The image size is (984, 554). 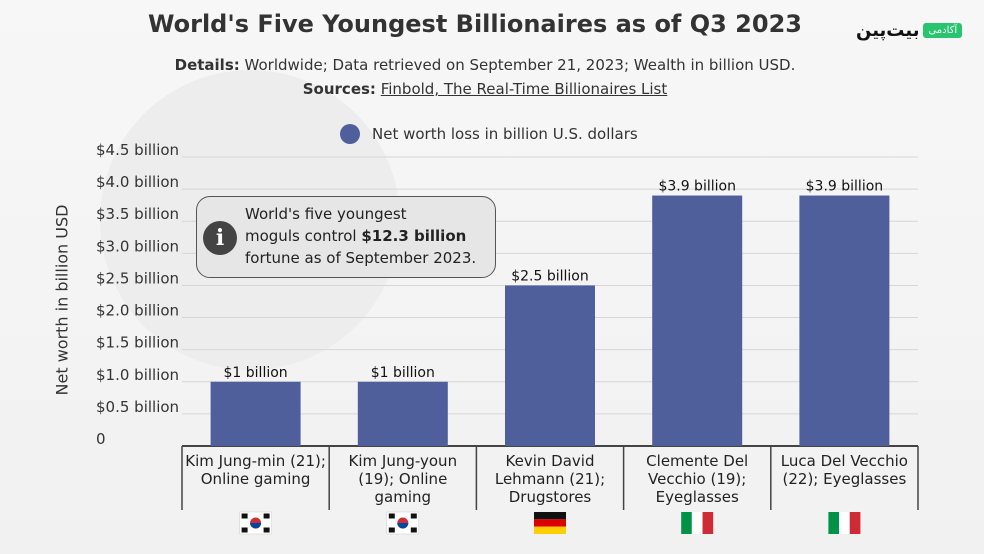 I want to click on brand-logo-text: بیت‌پین, so click(x=888, y=30).